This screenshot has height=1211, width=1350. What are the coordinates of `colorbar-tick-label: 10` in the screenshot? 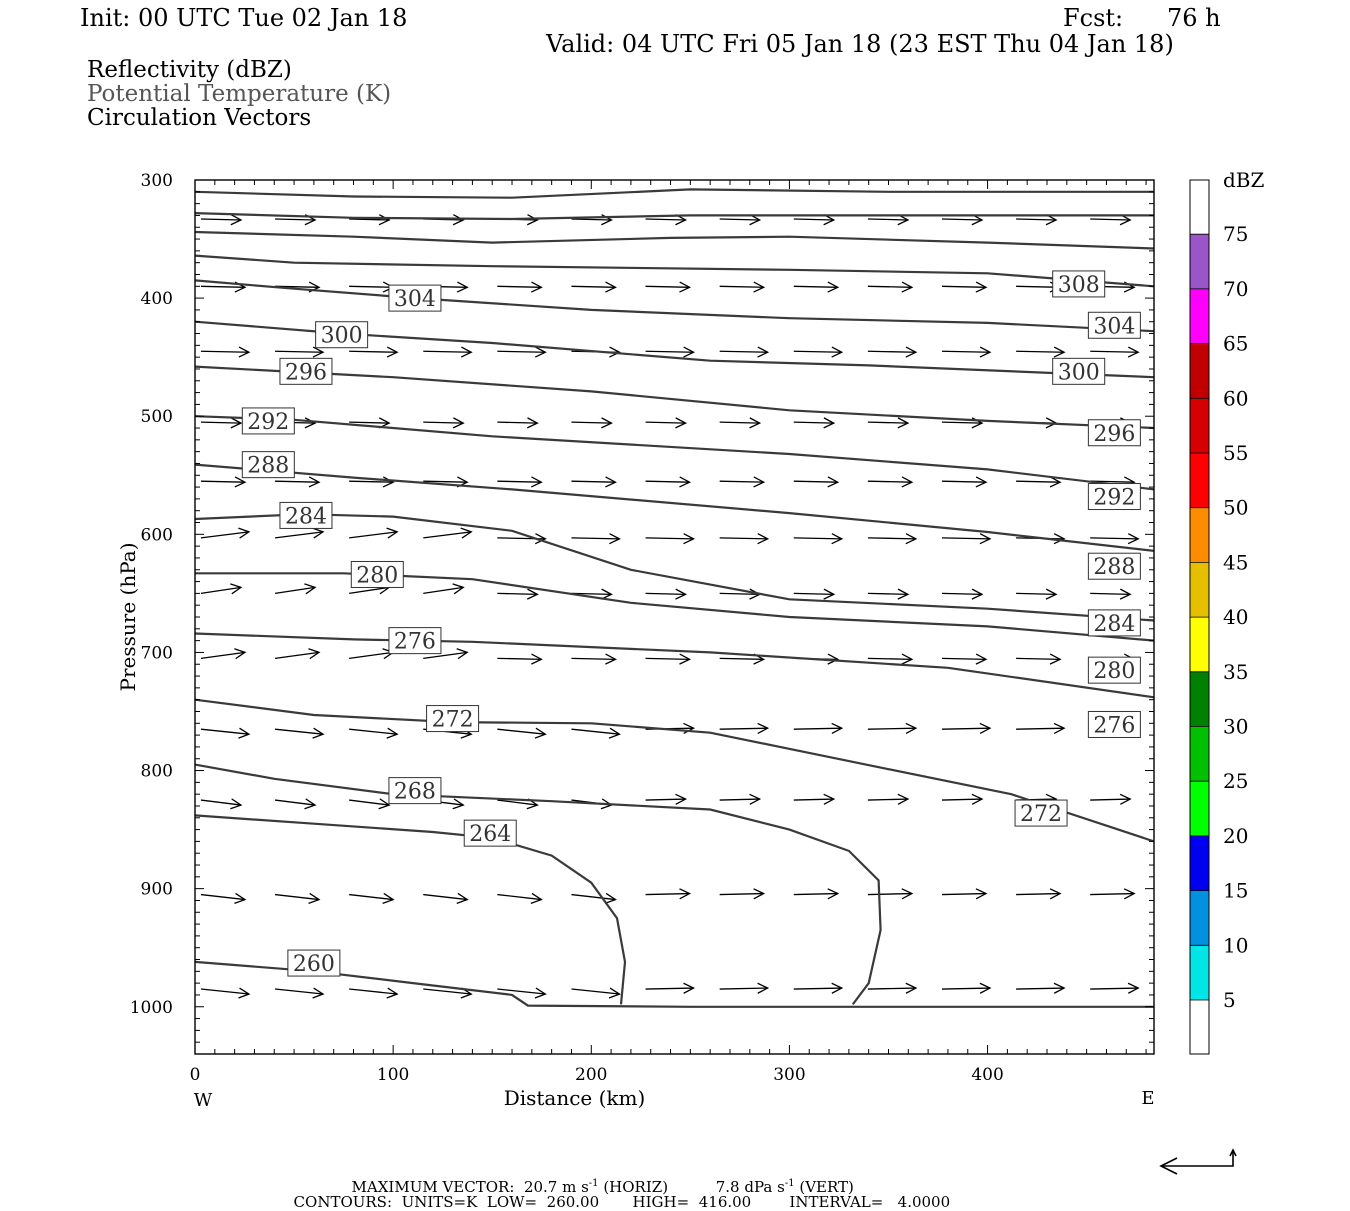 It's located at (1235, 945).